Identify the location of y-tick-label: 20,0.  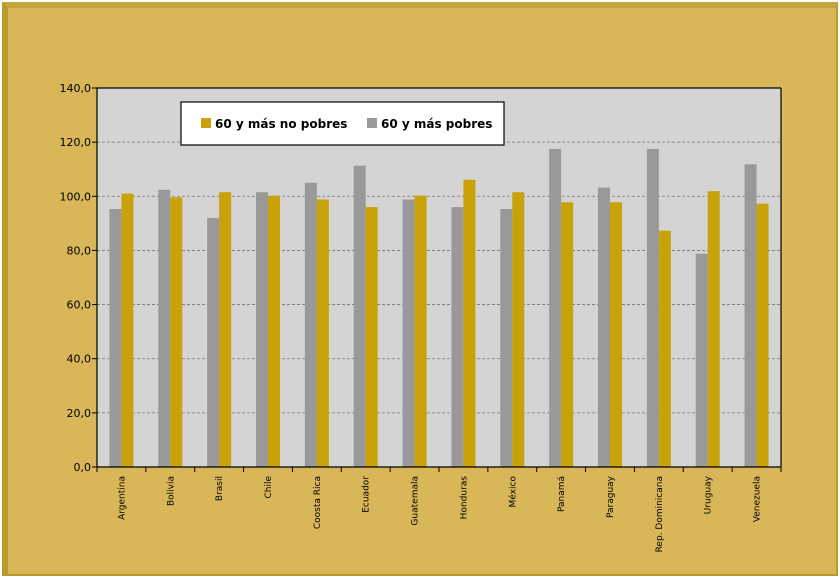
(79, 413).